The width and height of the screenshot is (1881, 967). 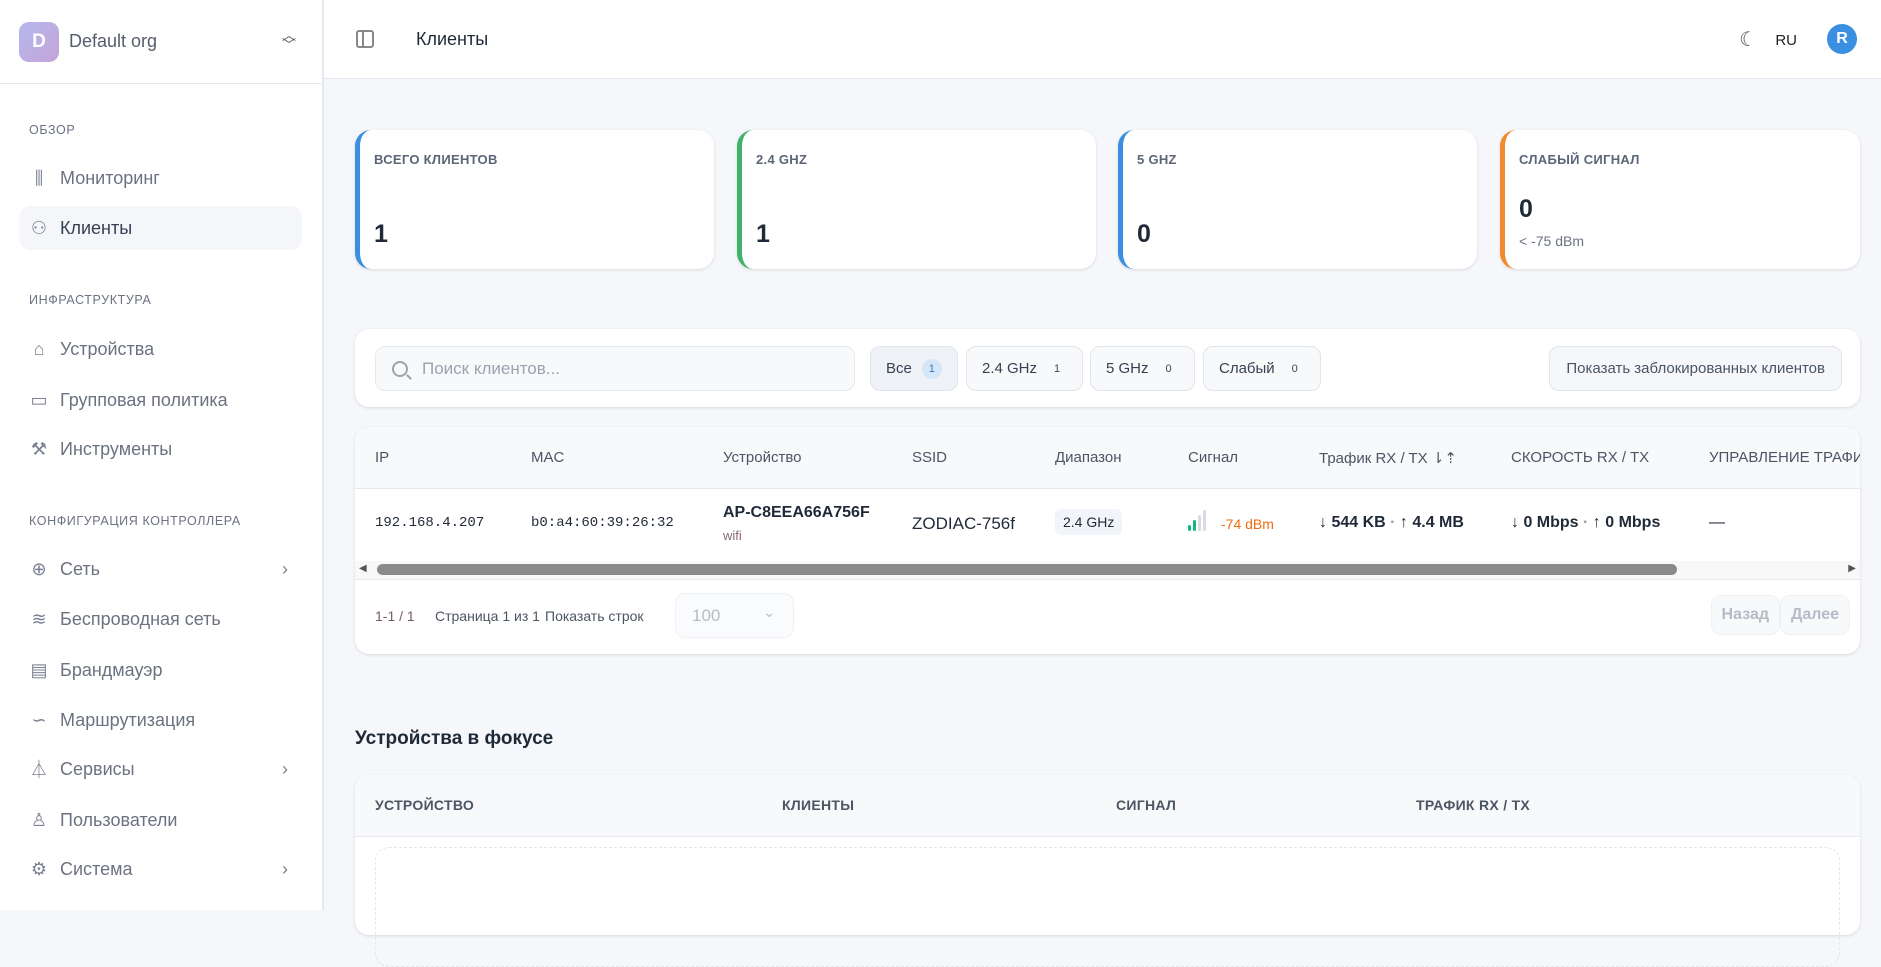 What do you see at coordinates (39, 669) in the screenshot?
I see `file-icon: ▤` at bounding box center [39, 669].